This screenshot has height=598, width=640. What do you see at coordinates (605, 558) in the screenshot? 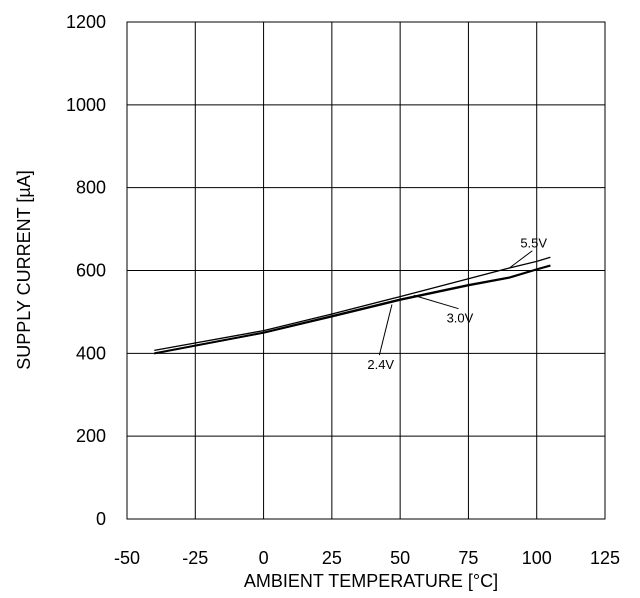
I see `x-tick-label: 125` at bounding box center [605, 558].